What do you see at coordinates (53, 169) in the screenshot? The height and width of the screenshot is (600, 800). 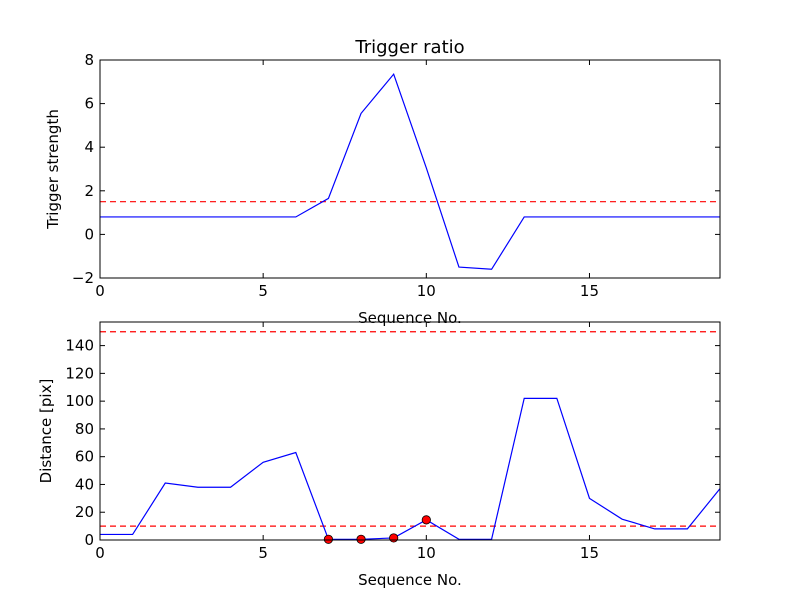 I see `y-axis-label: Trigger strength` at bounding box center [53, 169].